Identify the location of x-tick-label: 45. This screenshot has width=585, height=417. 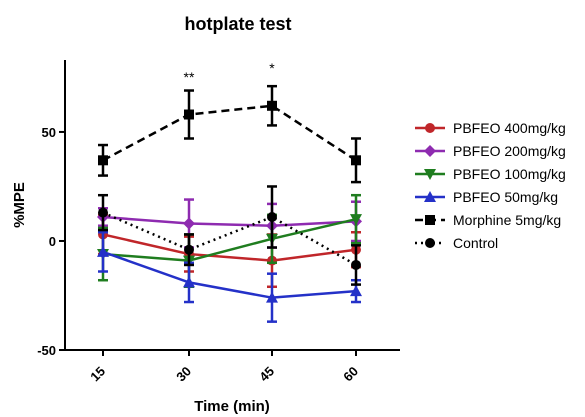
(266, 374).